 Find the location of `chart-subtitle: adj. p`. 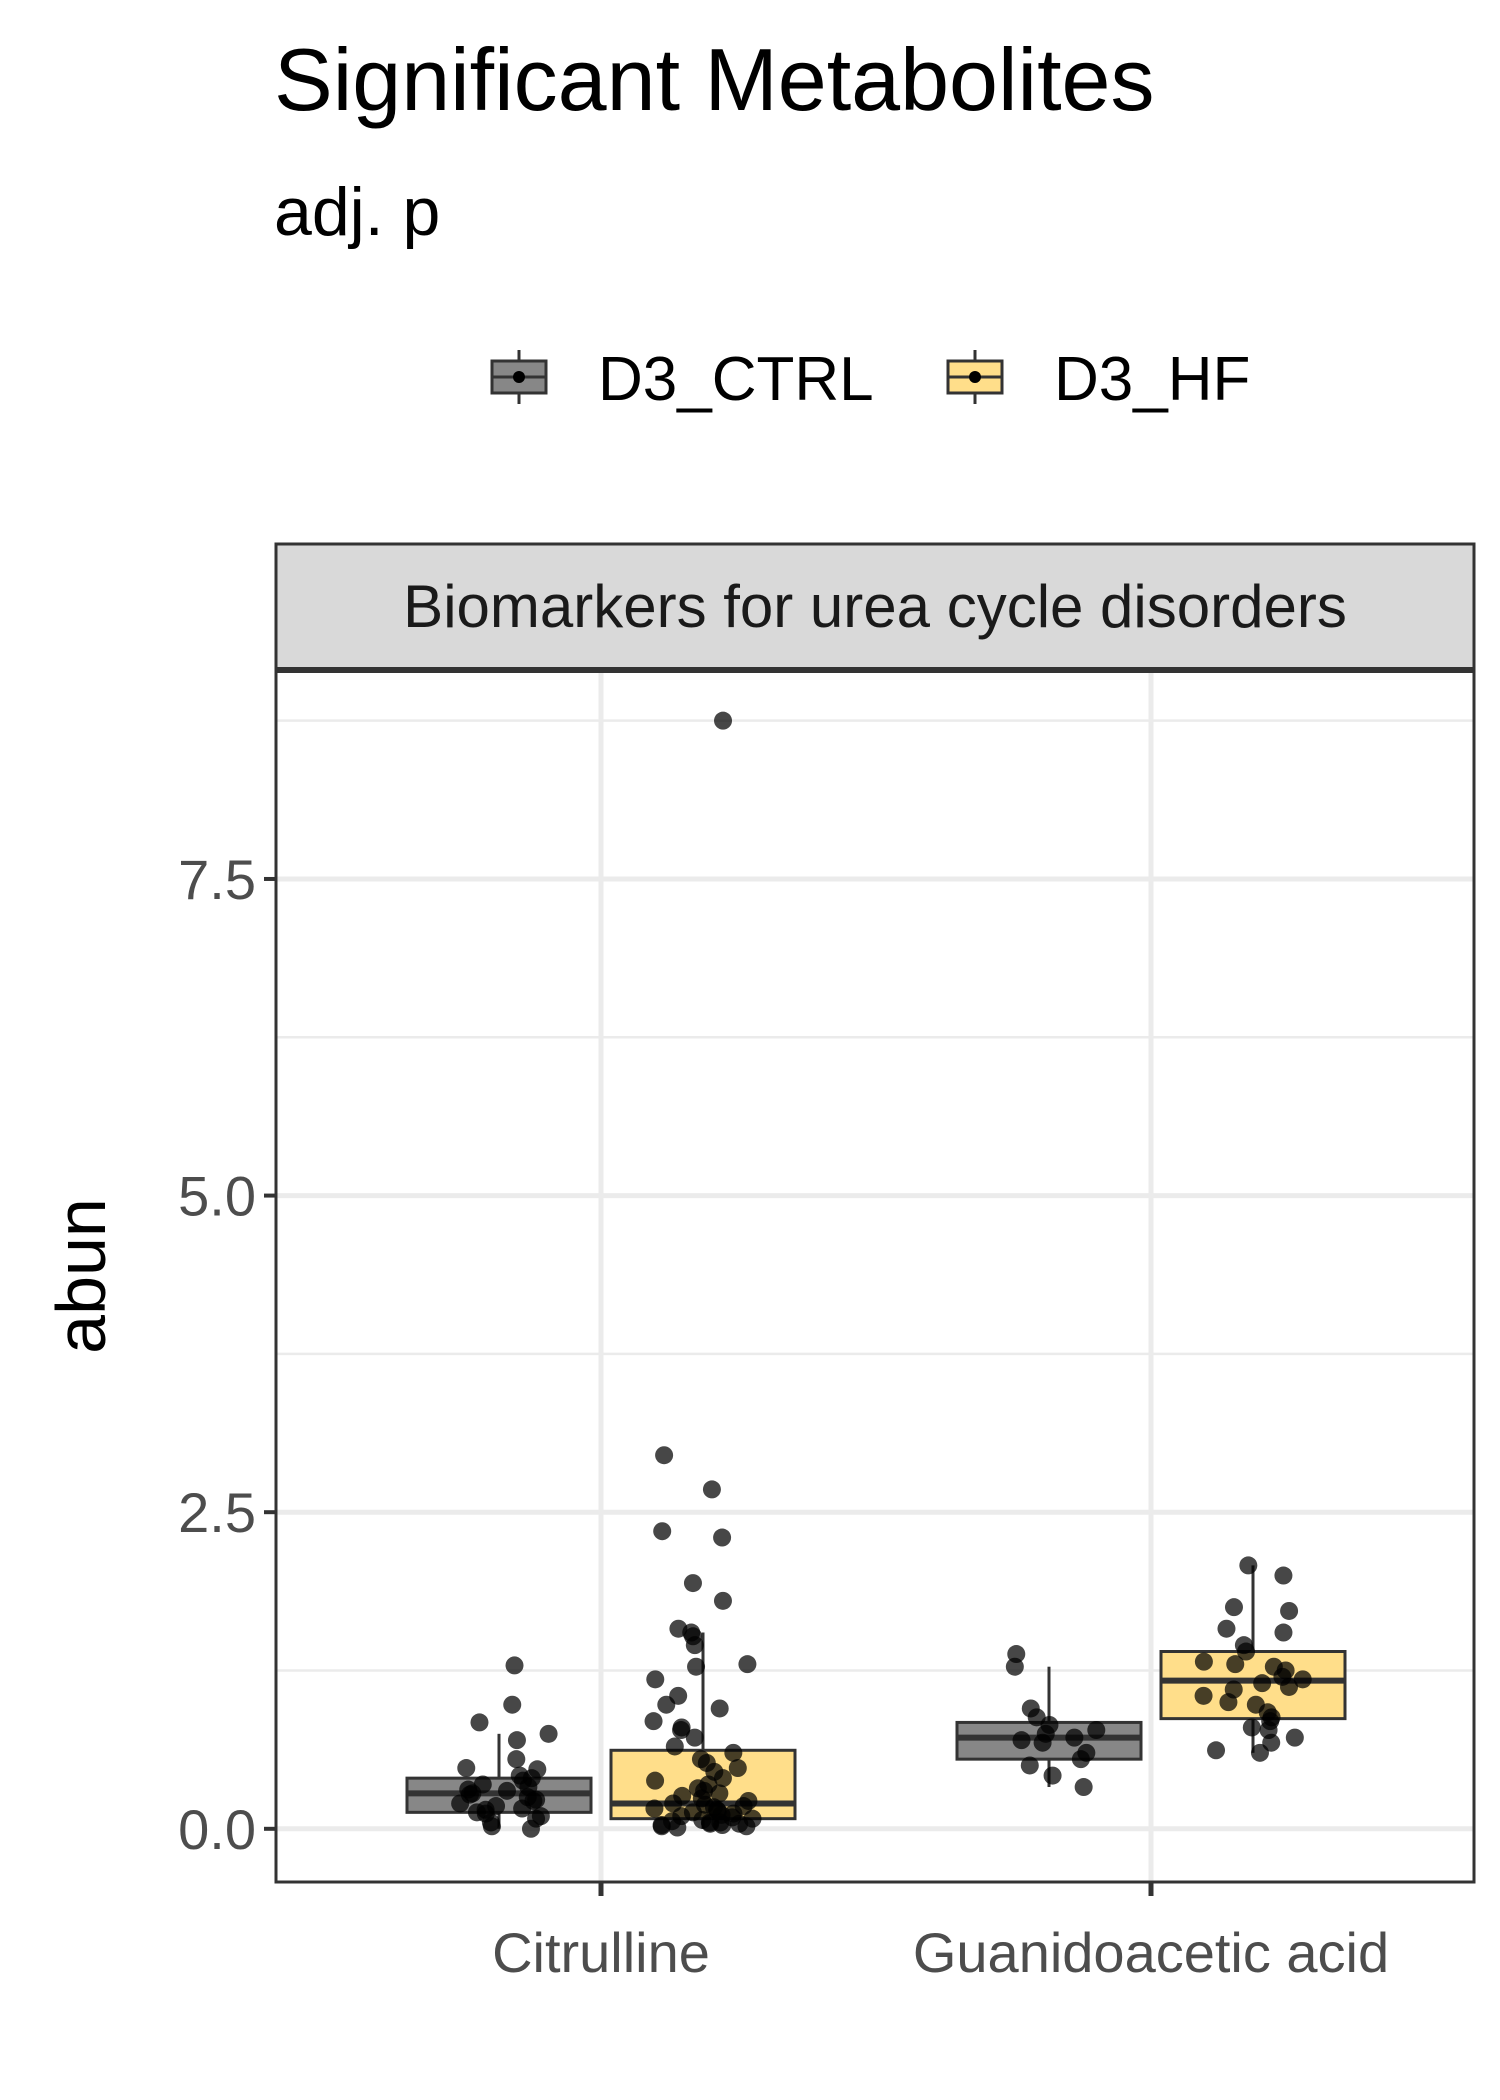

chart-subtitle: adj. p is located at coordinates (357, 212).